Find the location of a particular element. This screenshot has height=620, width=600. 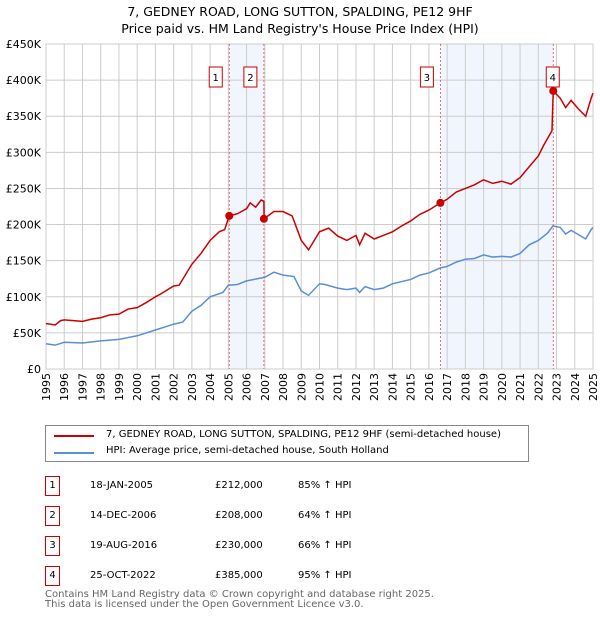

sale-price: £385,000 is located at coordinates (239, 575).